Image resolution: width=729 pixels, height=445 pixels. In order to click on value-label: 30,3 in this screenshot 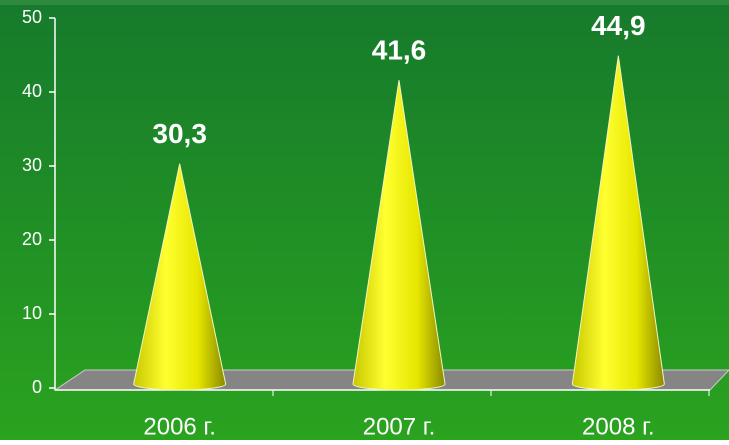, I will do `click(179, 133)`.